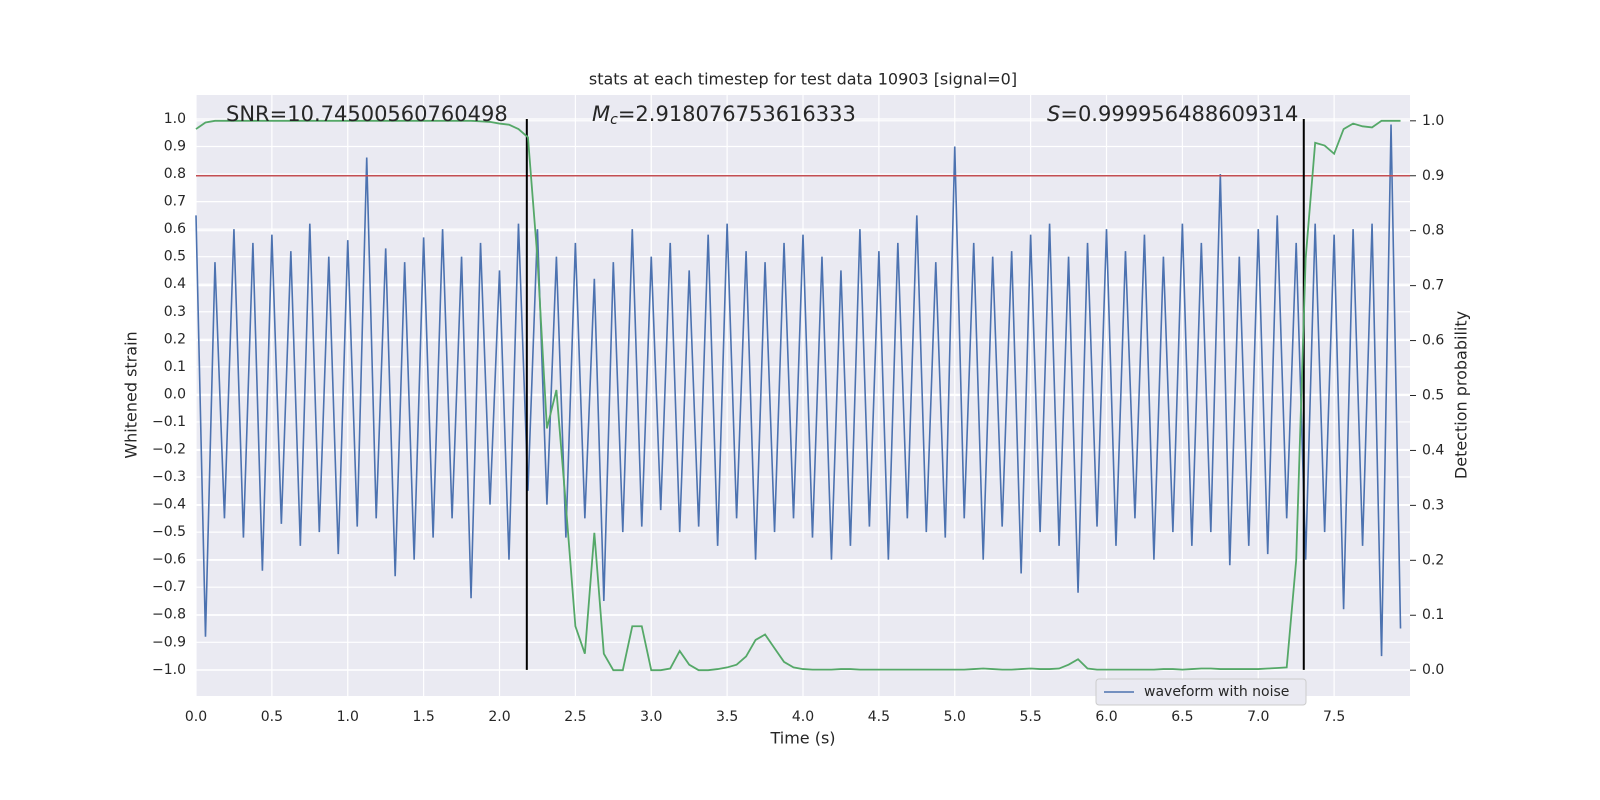  I want to click on y2-tick-label: 0.1, so click(1433, 615).